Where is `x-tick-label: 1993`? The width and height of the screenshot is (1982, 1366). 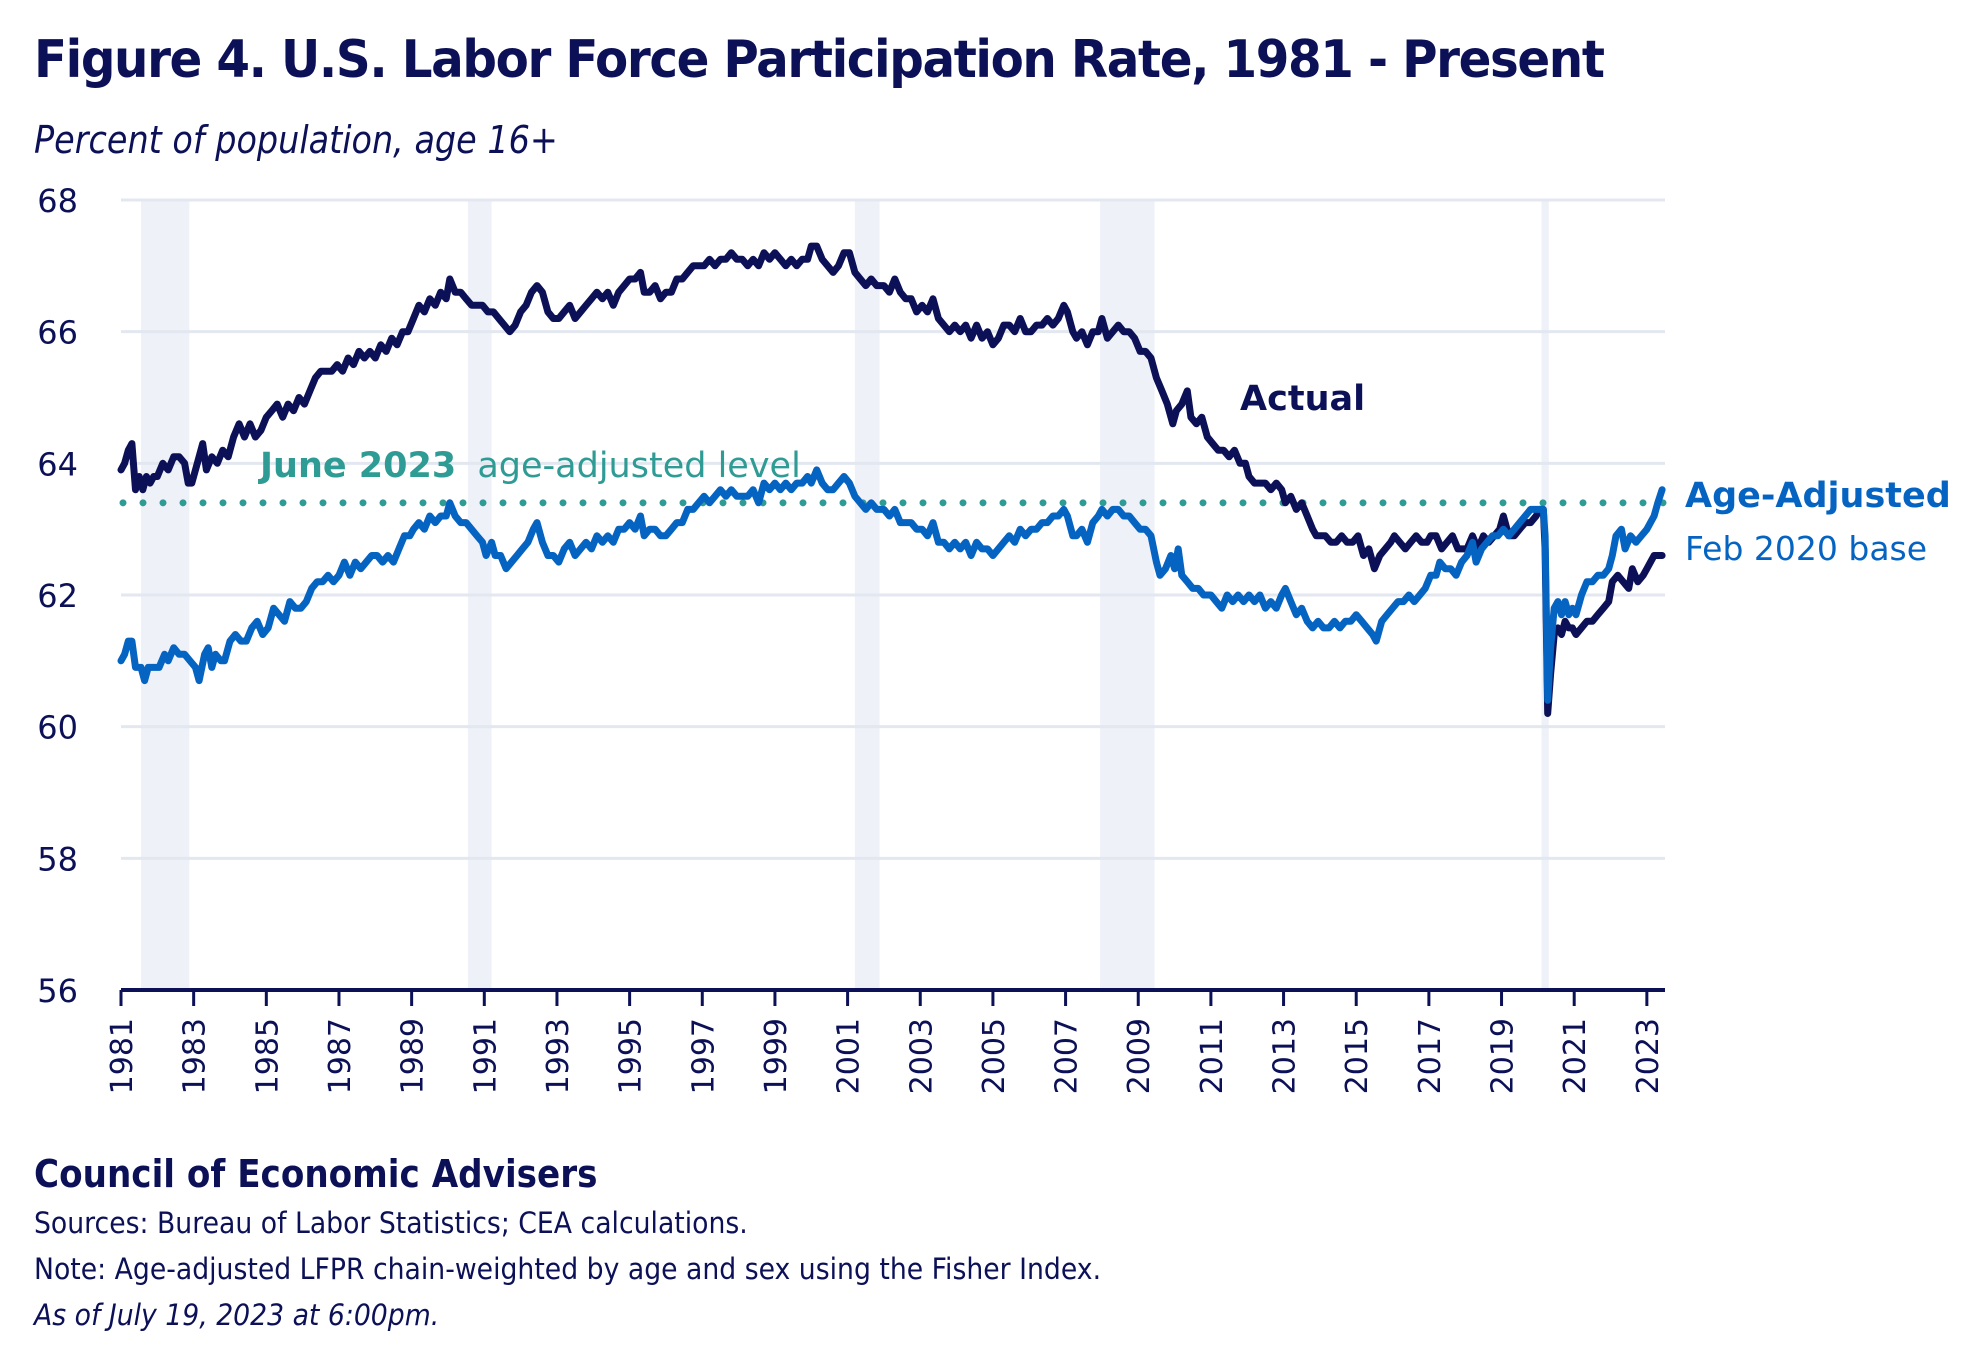
x-tick-label: 1993 is located at coordinates (558, 1056).